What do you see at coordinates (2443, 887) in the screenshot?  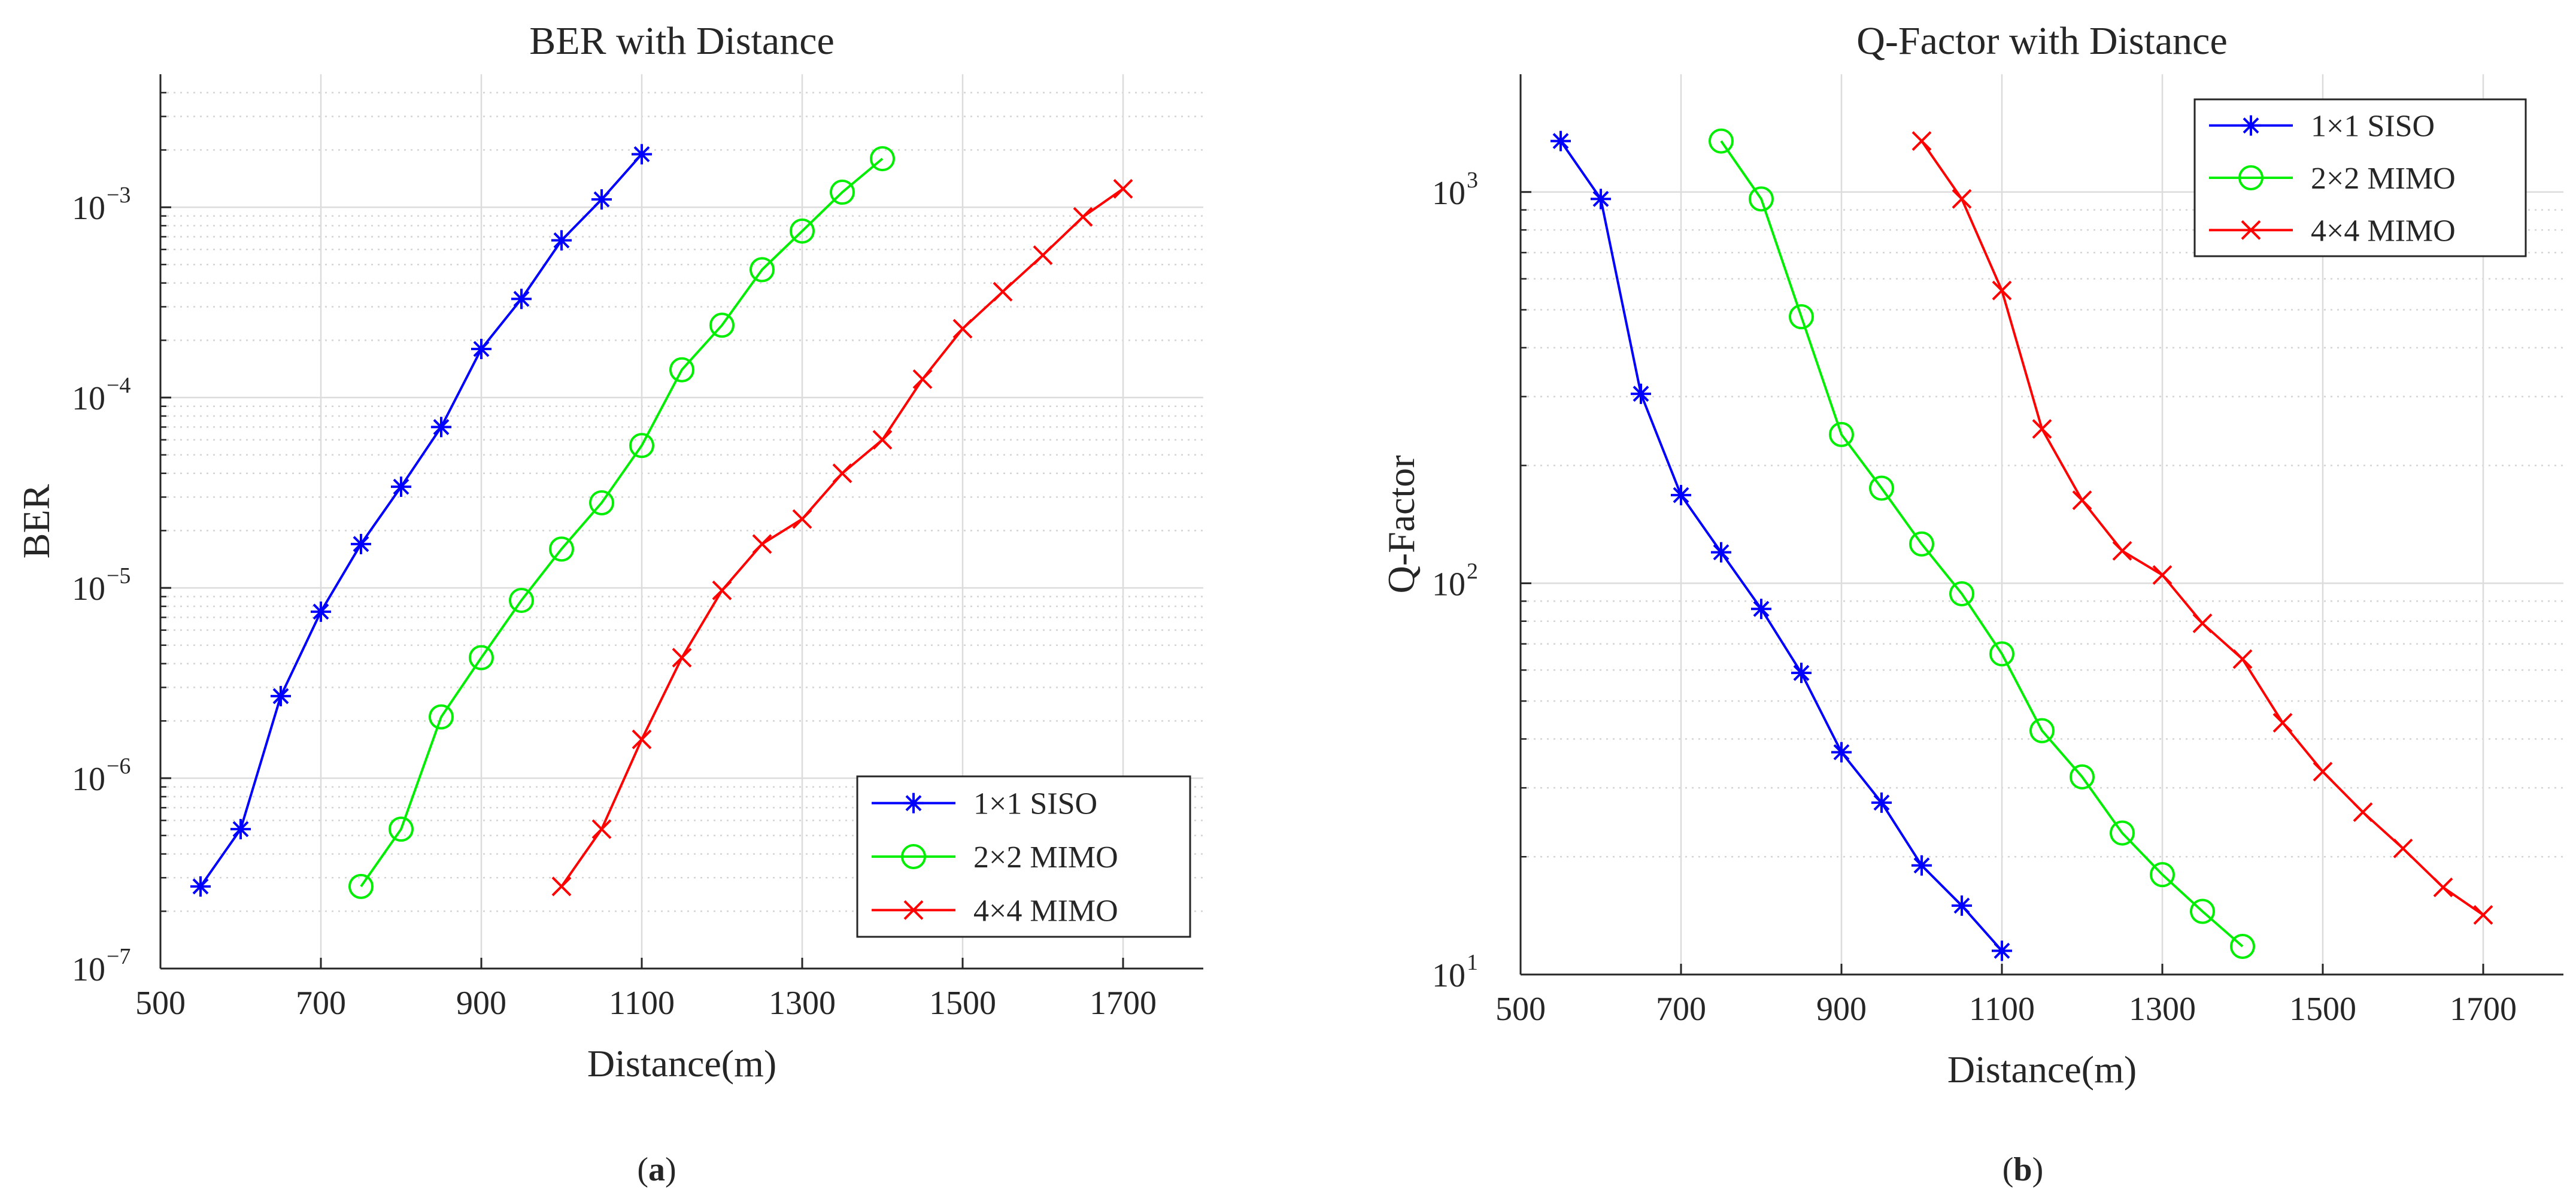 I see `marker-p1-s2-pt13` at bounding box center [2443, 887].